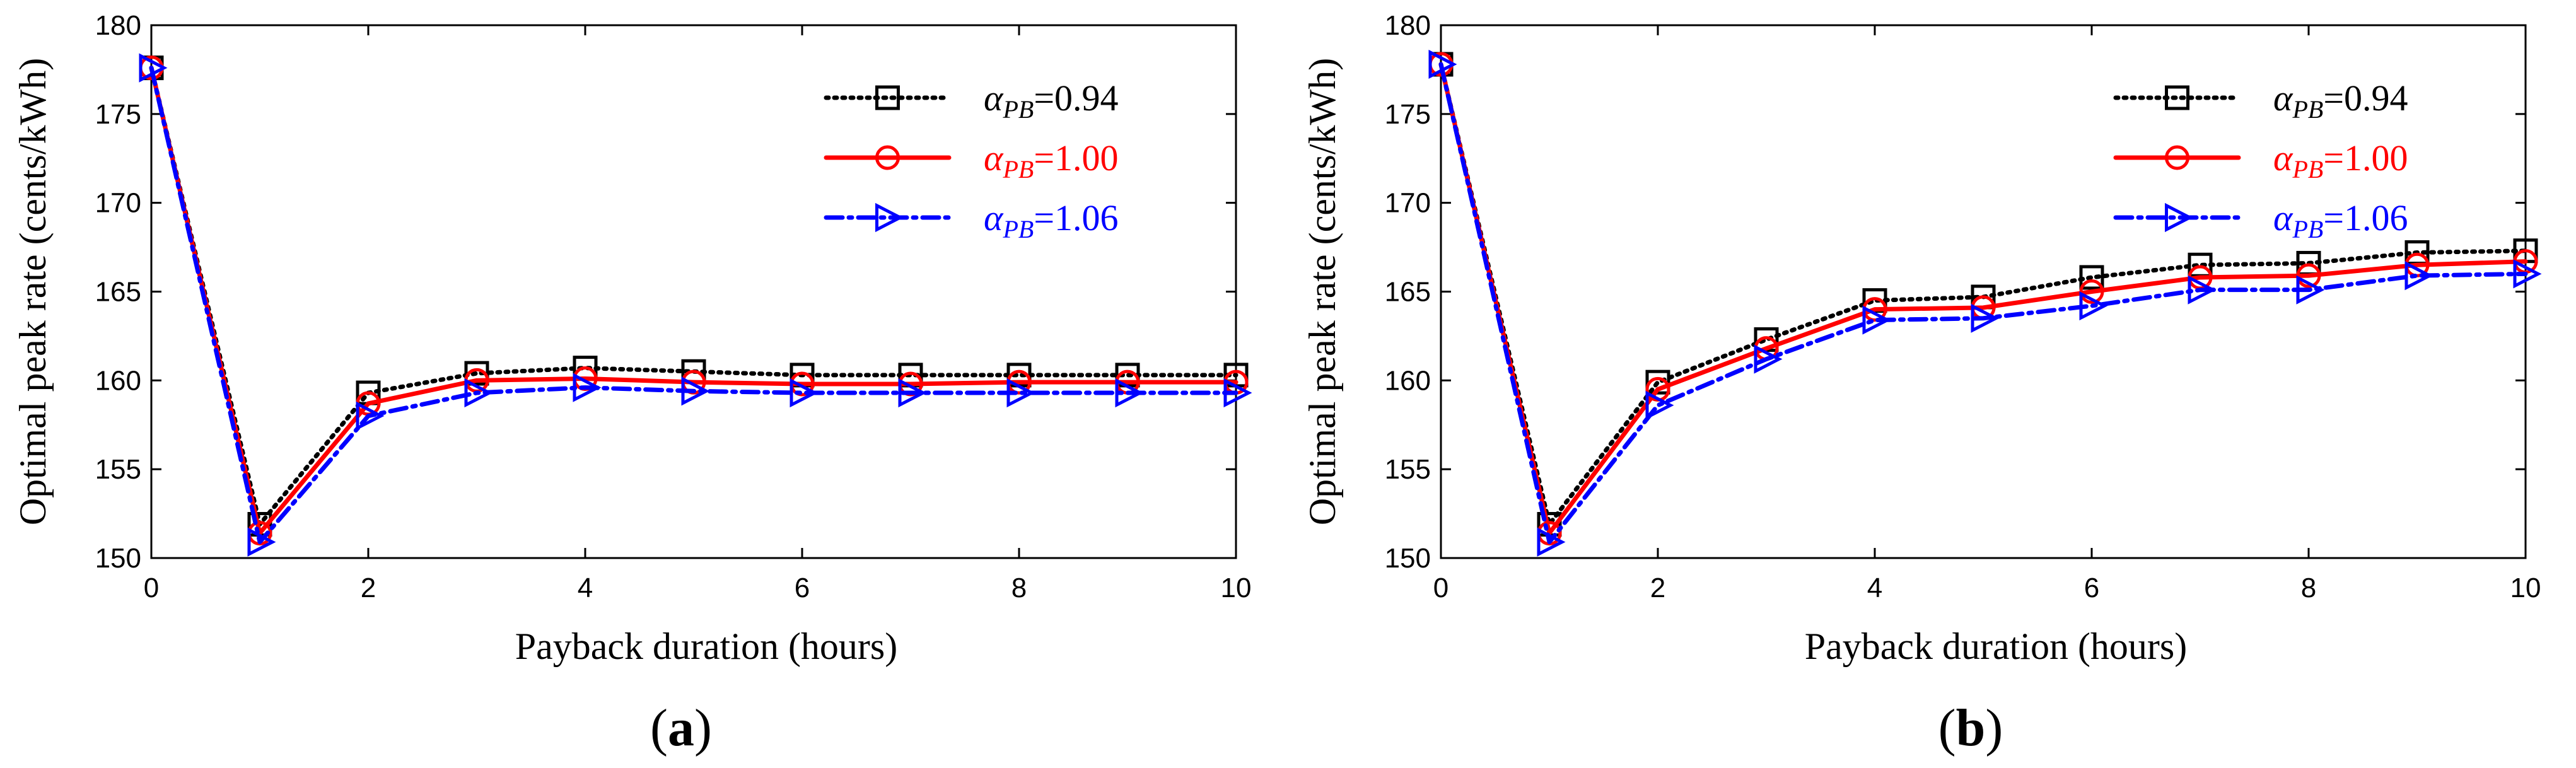 This screenshot has height=768, width=2576. I want to click on legend-label-b-1: αPB=0.94, so click(2341, 101).